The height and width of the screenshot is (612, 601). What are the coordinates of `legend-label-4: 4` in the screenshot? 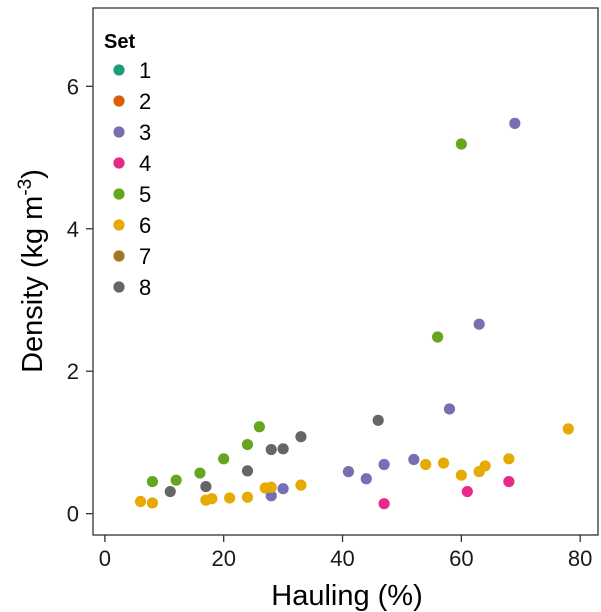 It's located at (145, 163).